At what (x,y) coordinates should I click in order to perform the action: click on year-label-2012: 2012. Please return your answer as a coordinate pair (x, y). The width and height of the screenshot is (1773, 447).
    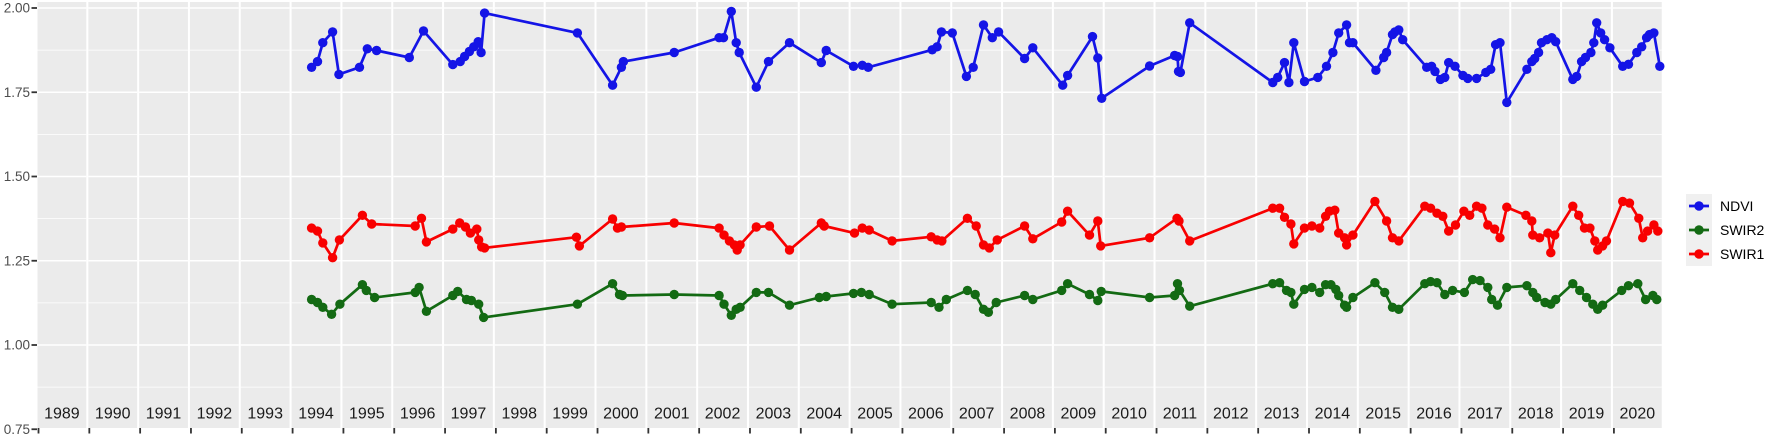
    Looking at the image, I should click on (1231, 414).